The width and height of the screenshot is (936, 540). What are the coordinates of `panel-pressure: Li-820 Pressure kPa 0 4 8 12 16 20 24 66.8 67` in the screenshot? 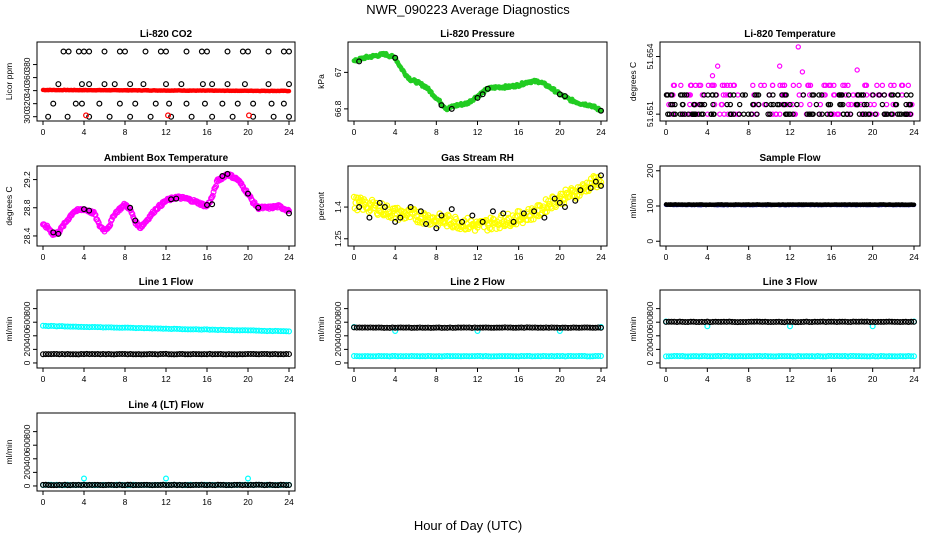 It's located at (462, 83).